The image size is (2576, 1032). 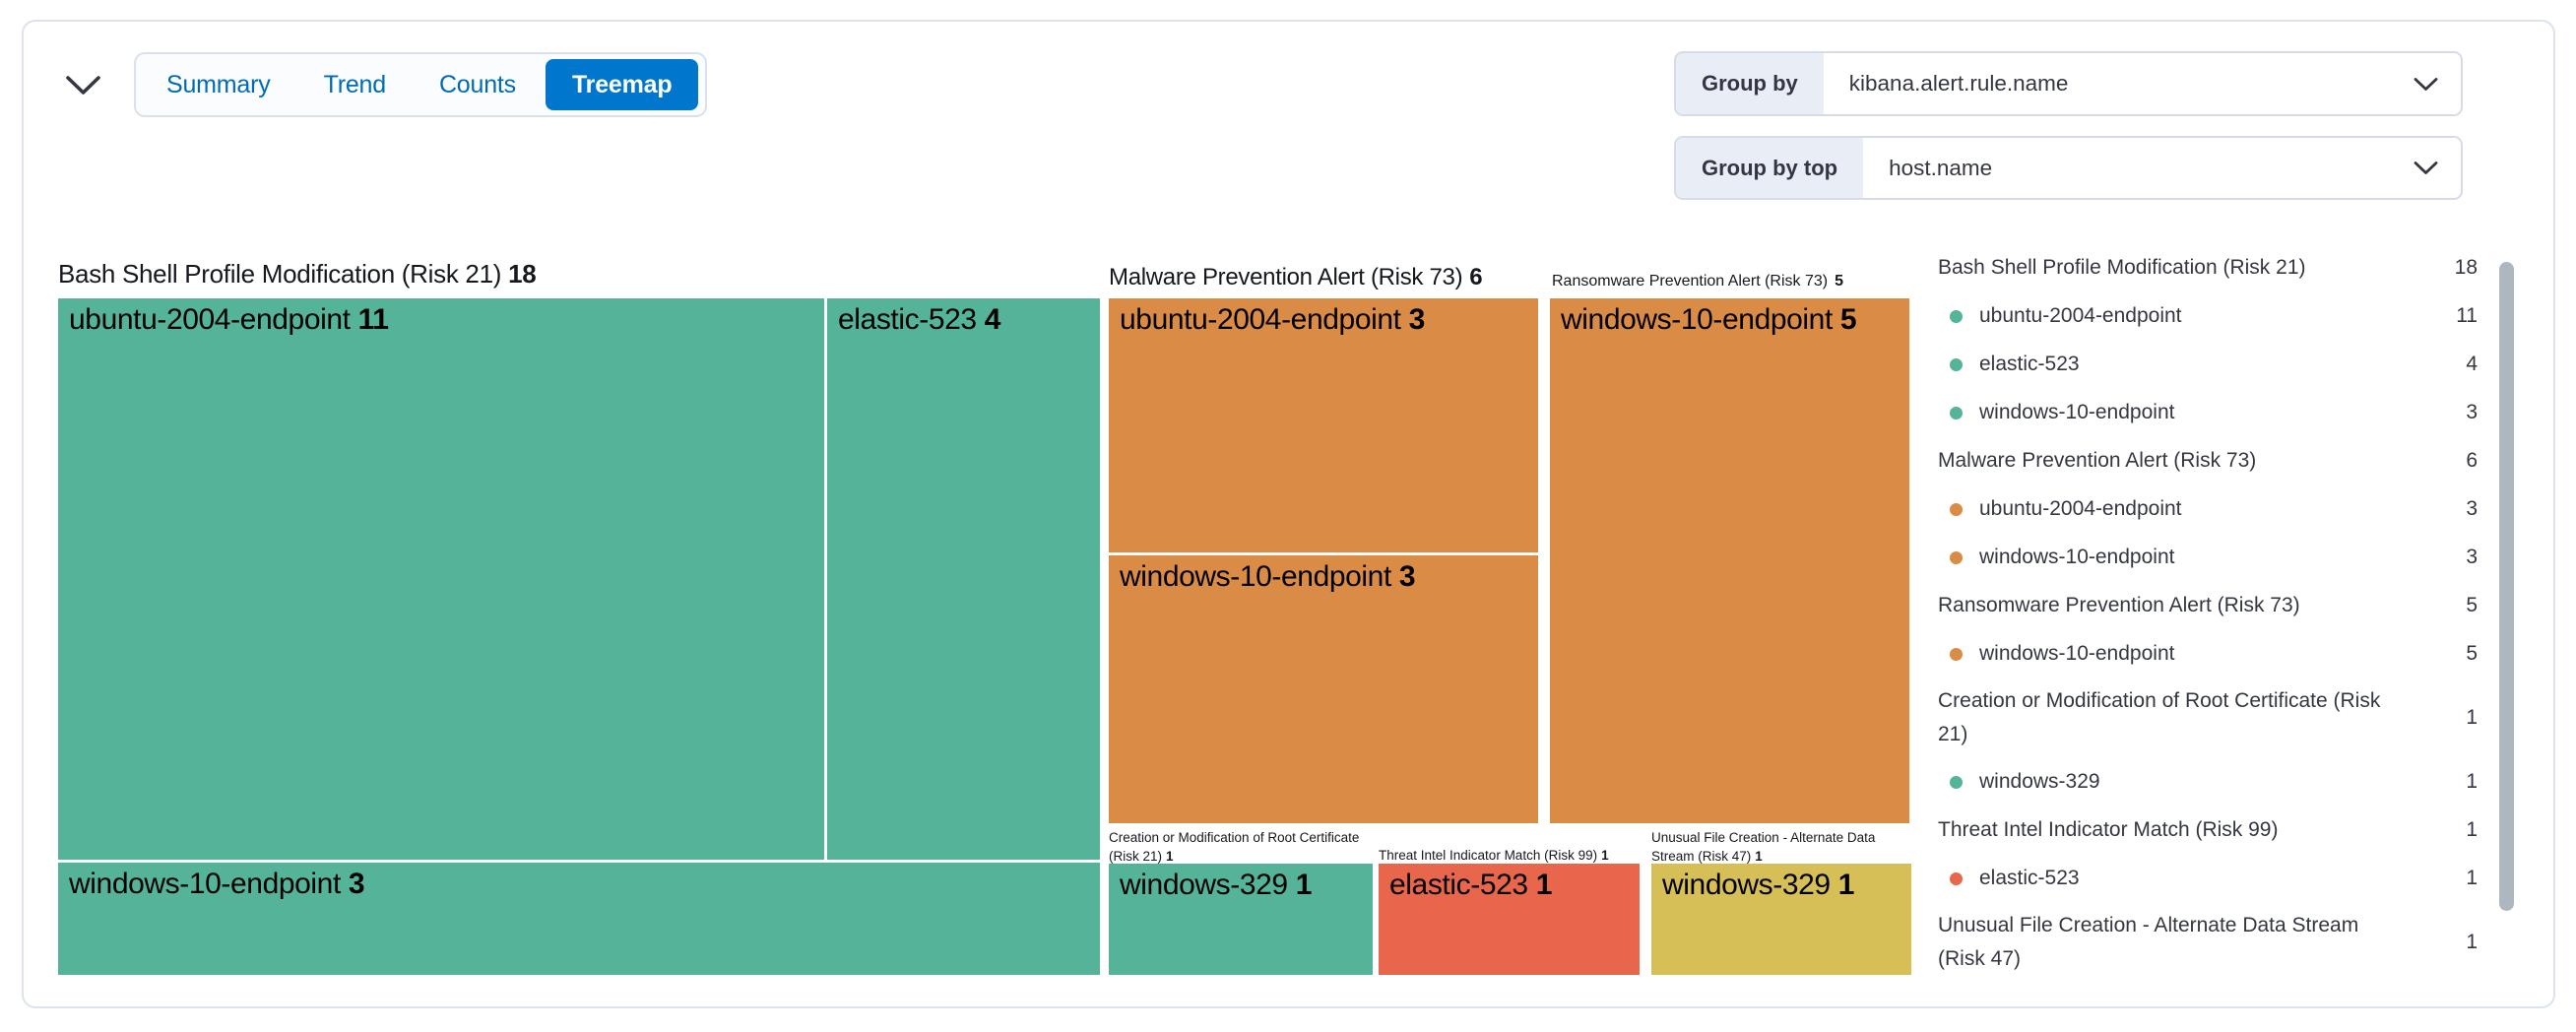 I want to click on group-by-label: Group by, so click(x=1750, y=83).